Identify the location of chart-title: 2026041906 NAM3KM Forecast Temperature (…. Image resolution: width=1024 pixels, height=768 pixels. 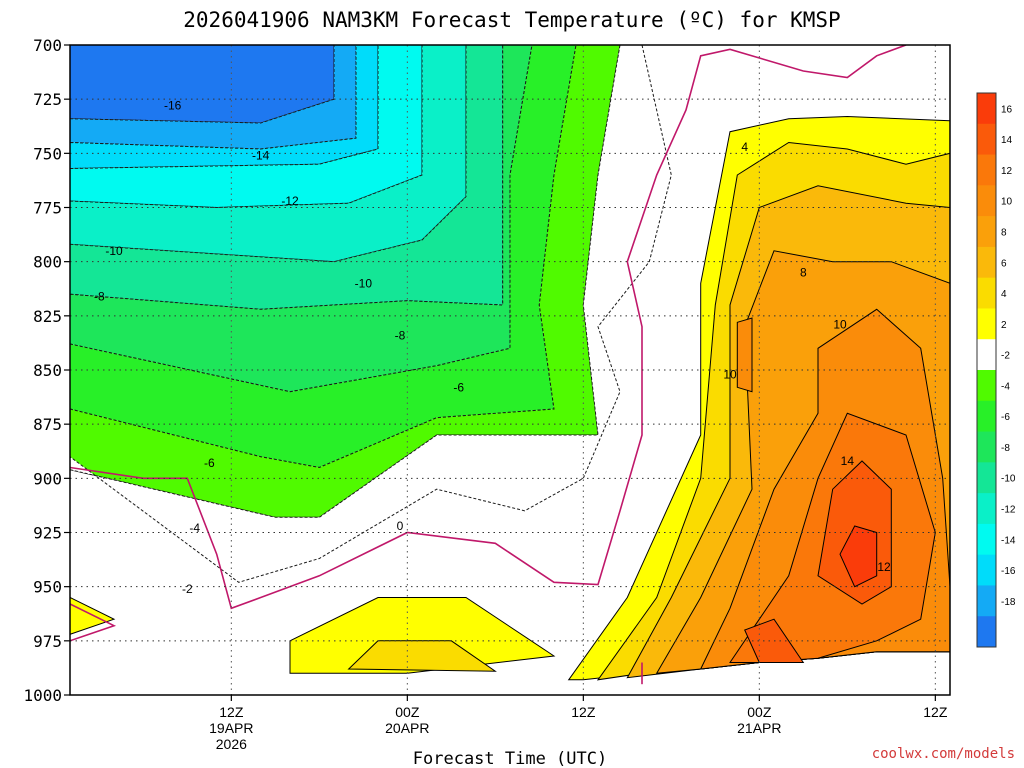
(511, 20).